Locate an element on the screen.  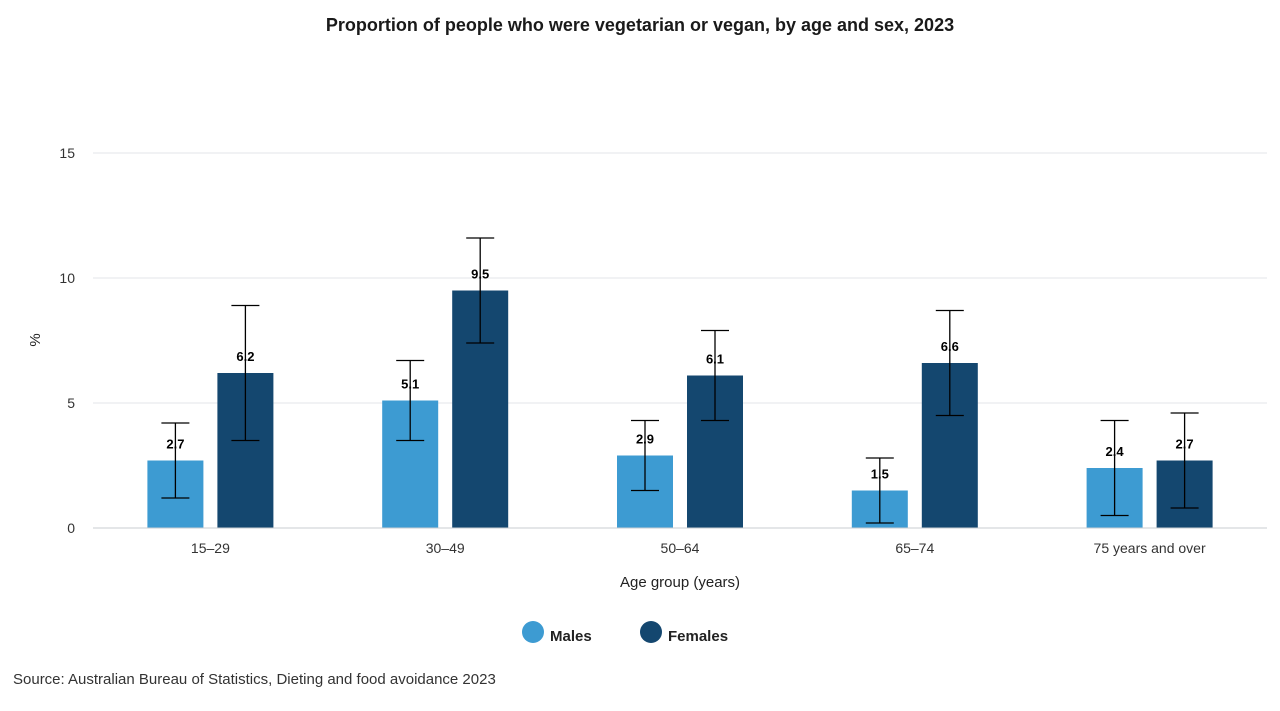
y-axis-title: % is located at coordinates (35, 339).